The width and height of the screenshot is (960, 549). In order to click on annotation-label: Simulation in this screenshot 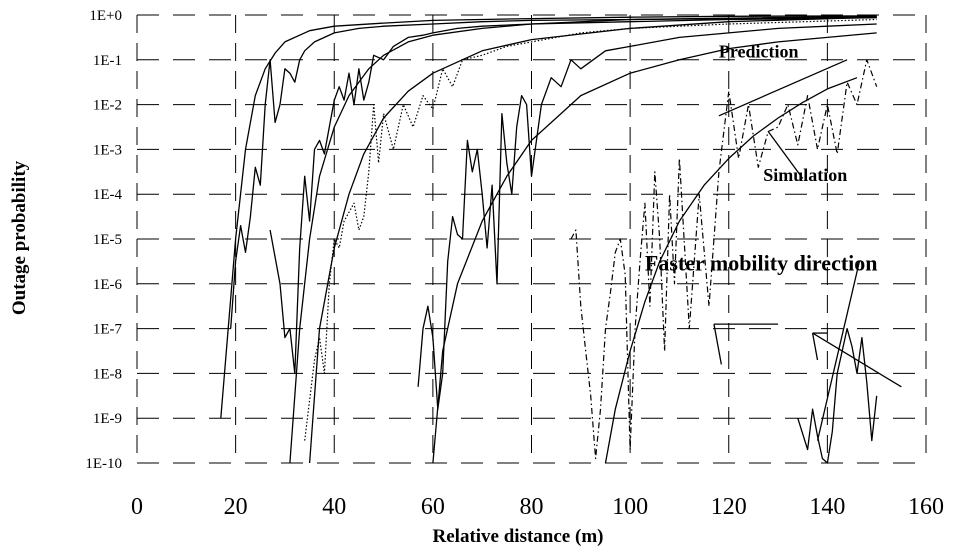, I will do `click(805, 175)`.